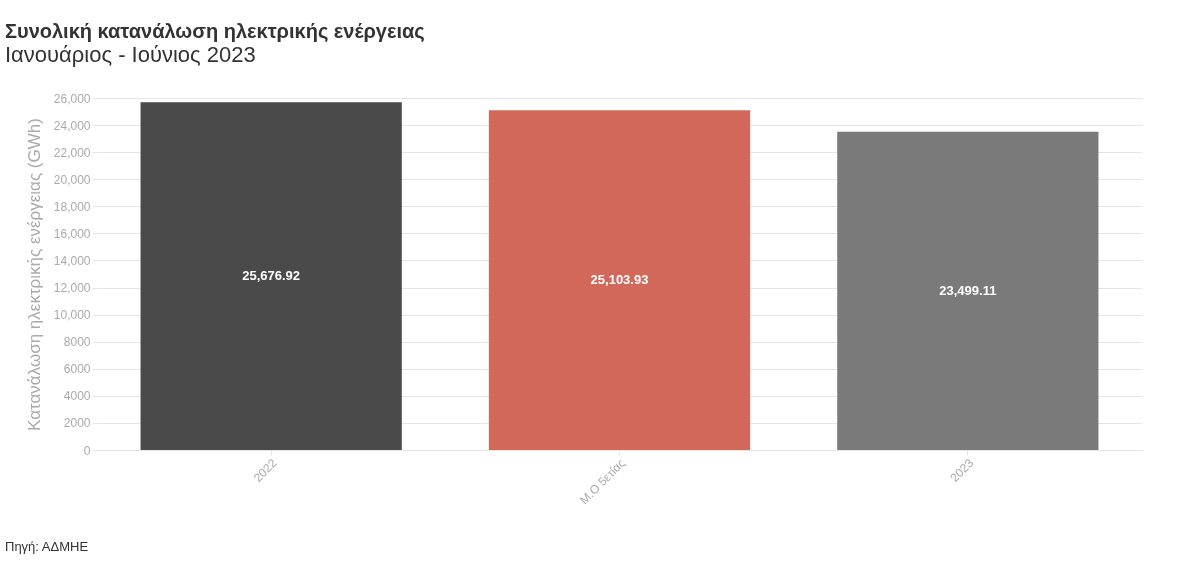  I want to click on data-label: 25,103.93, so click(619, 280).